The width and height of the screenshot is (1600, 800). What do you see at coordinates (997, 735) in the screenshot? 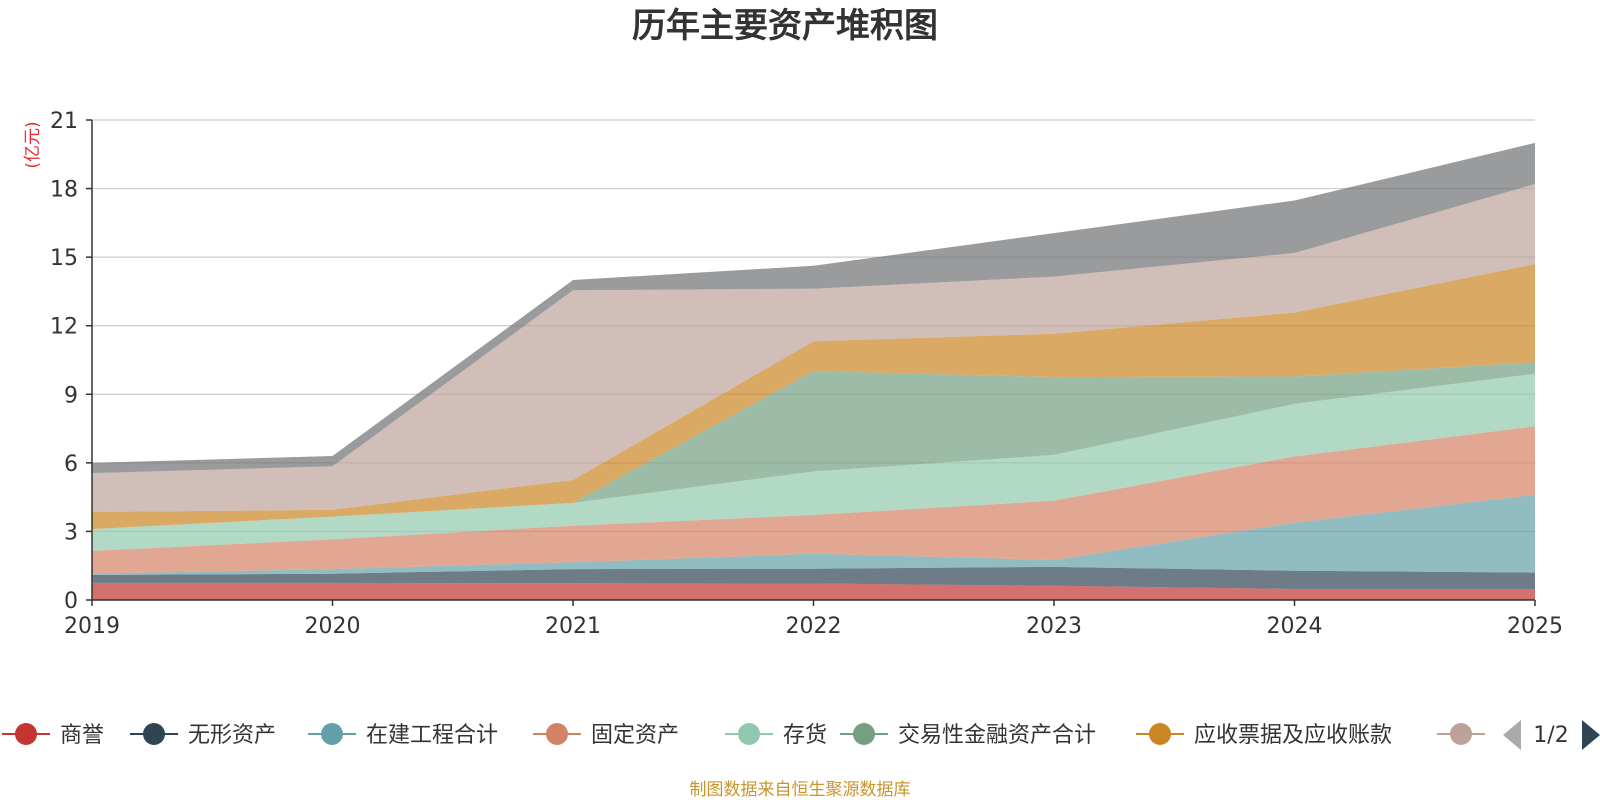
I see `legend-label-5: 交易性金融资产合计` at bounding box center [997, 735].